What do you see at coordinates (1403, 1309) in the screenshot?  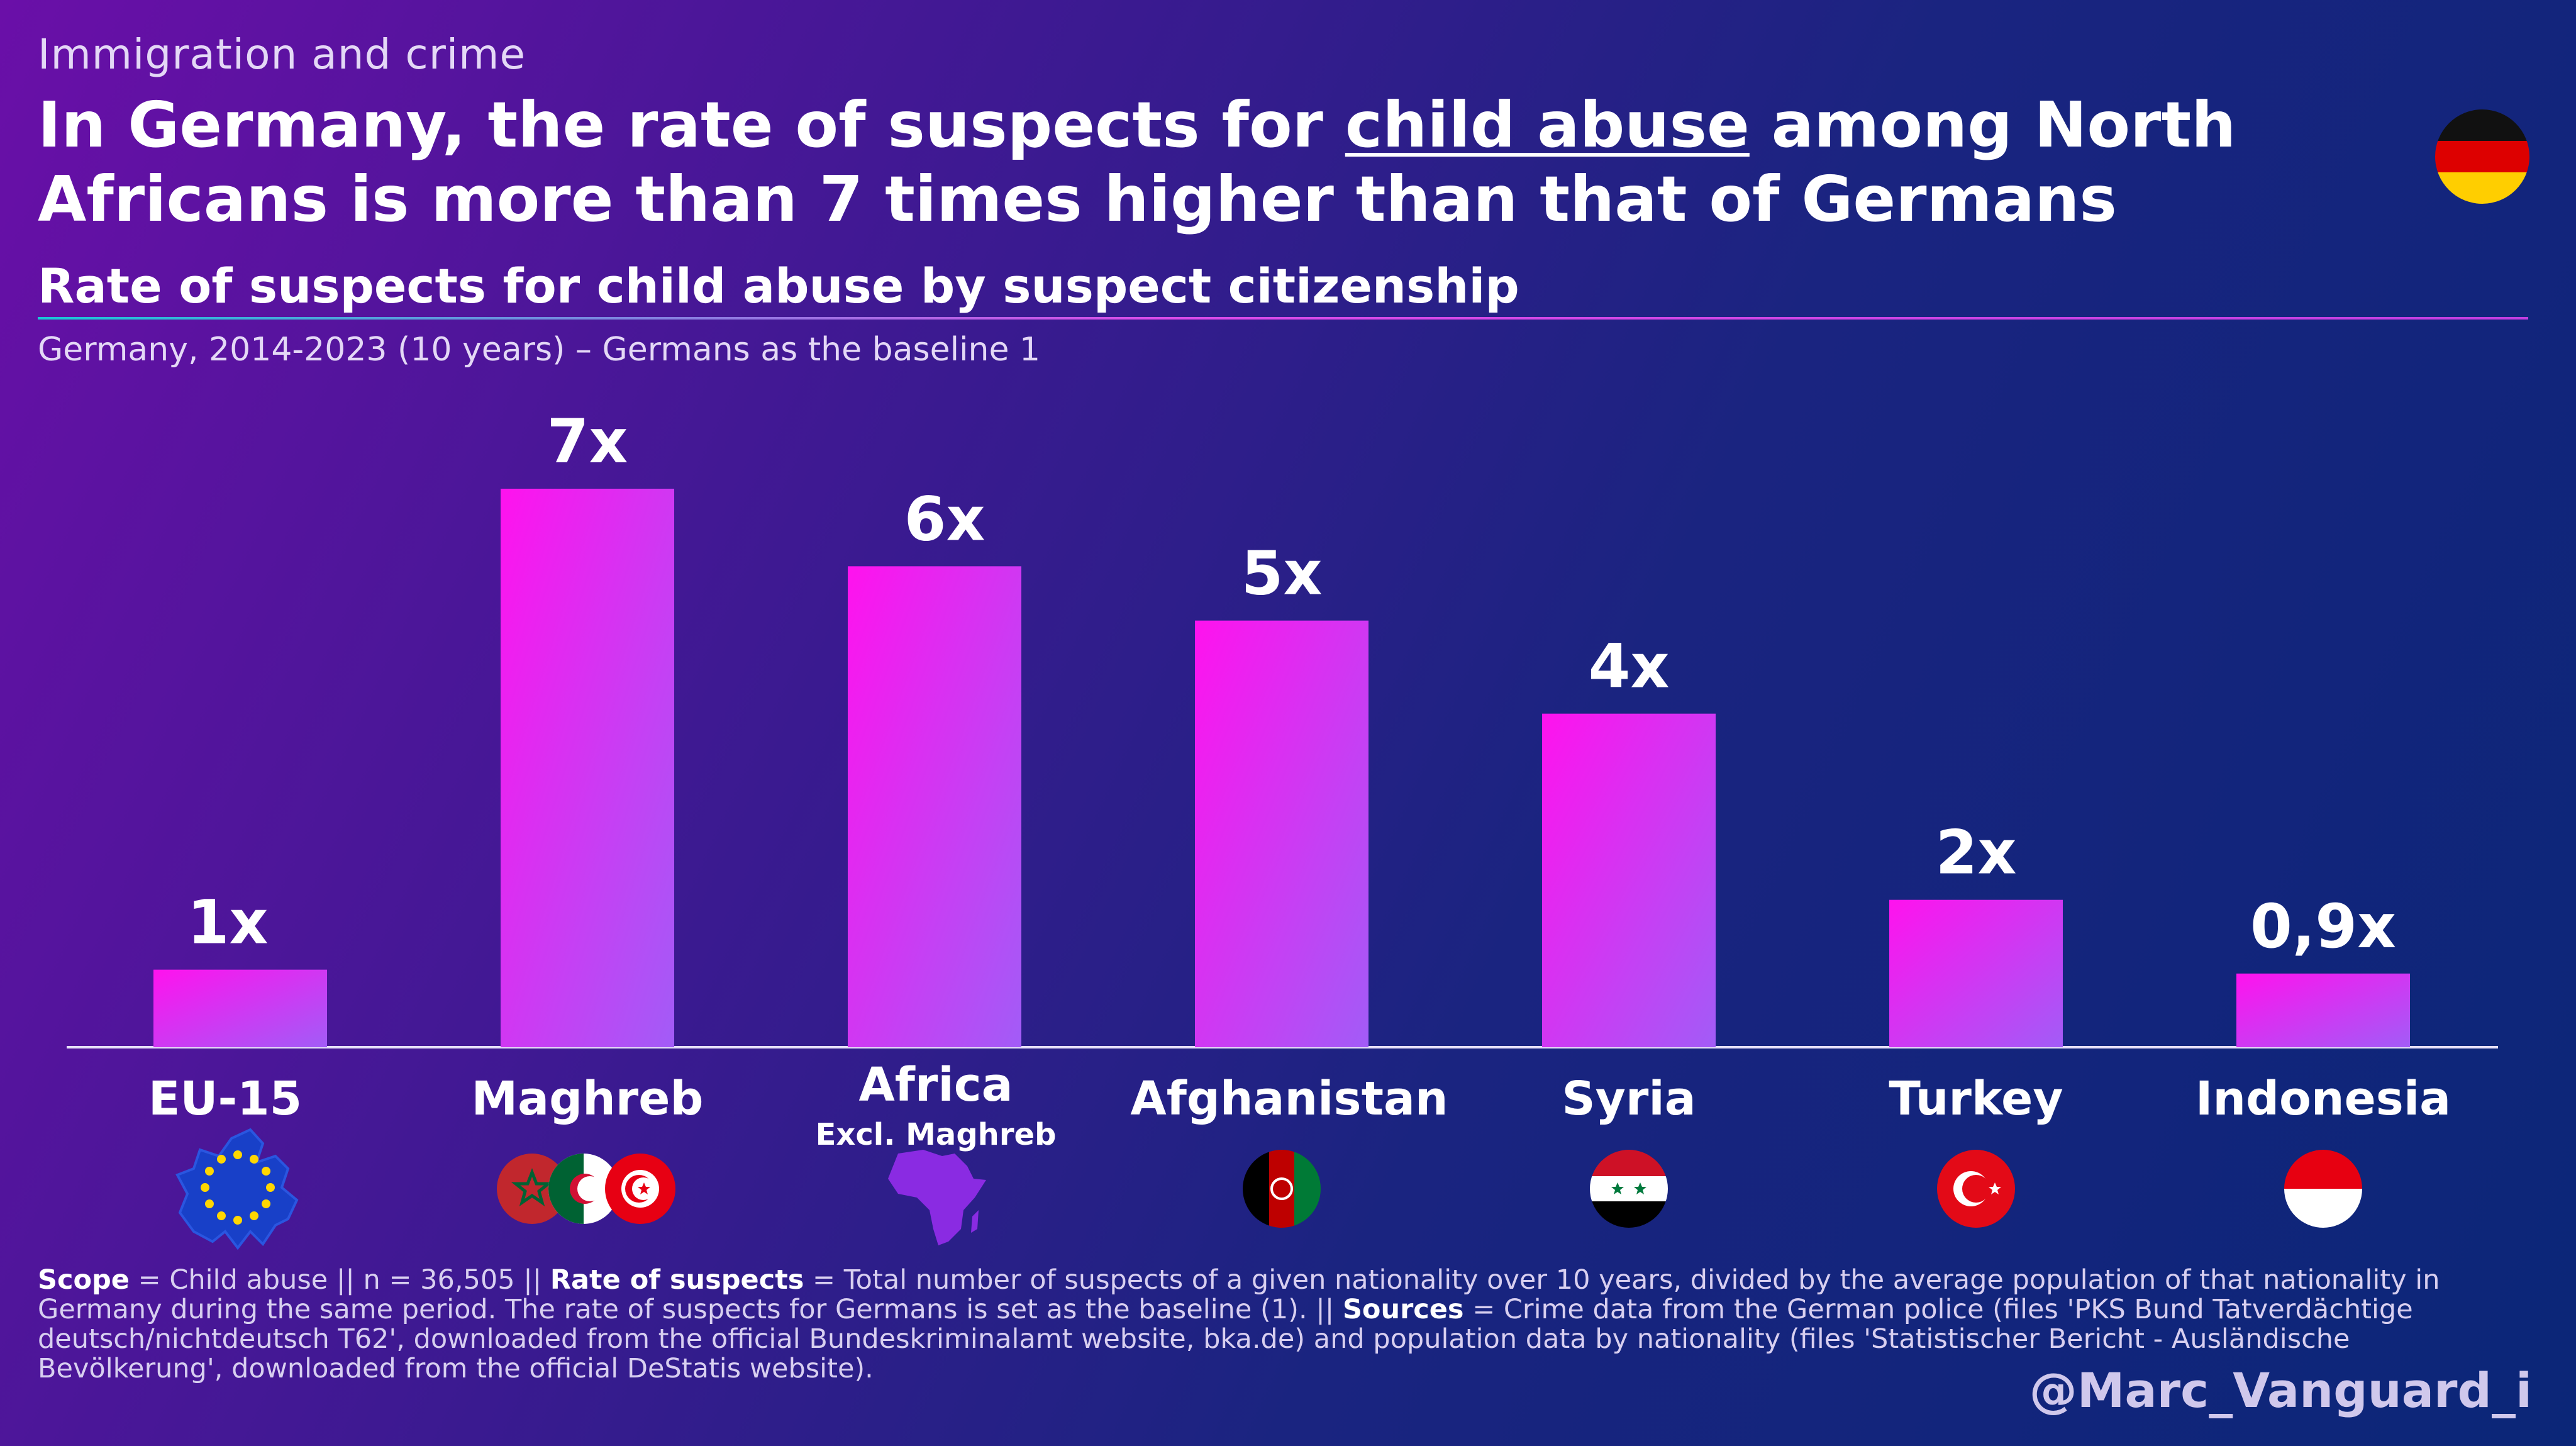 I see `sources-label: Sources` at bounding box center [1403, 1309].